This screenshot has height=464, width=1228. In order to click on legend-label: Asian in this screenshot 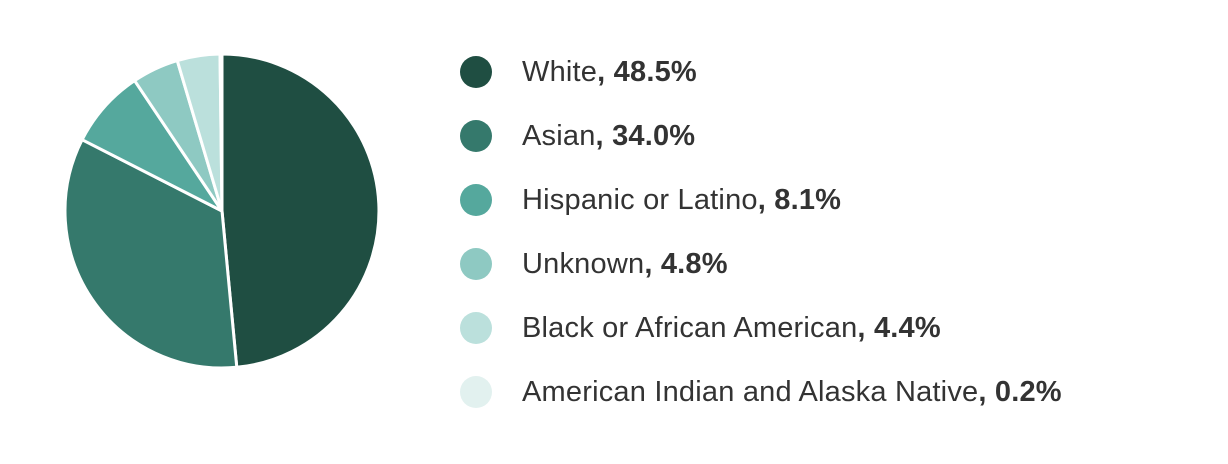, I will do `click(559, 135)`.